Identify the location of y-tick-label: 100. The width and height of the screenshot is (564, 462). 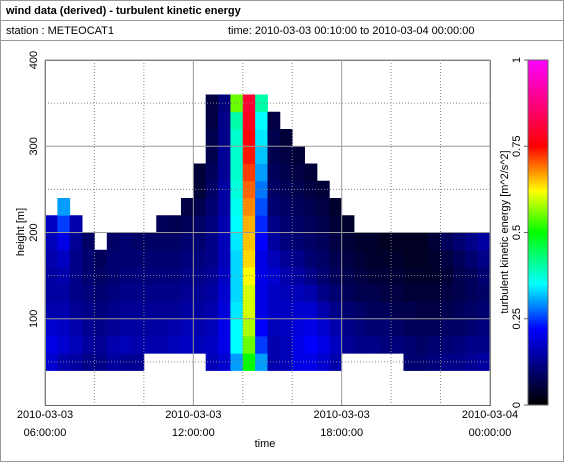
(34, 319).